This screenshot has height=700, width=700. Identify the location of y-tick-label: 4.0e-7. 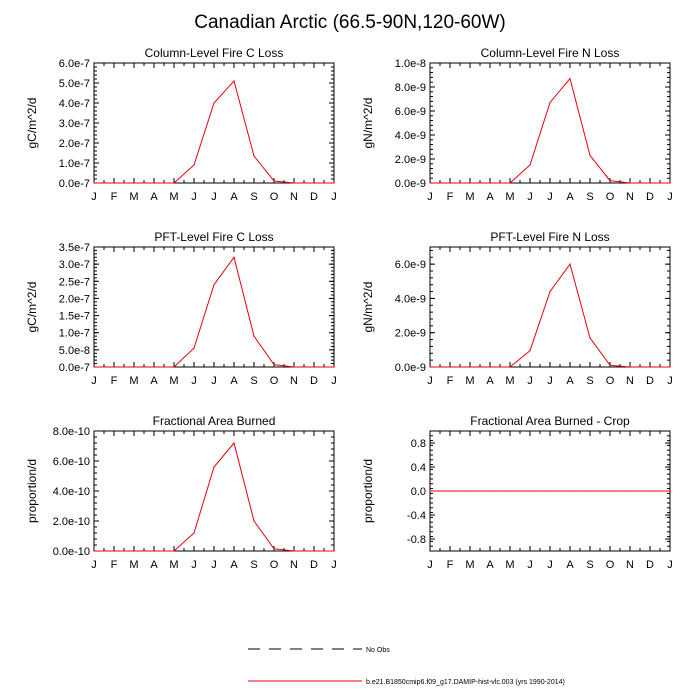
(74, 104).